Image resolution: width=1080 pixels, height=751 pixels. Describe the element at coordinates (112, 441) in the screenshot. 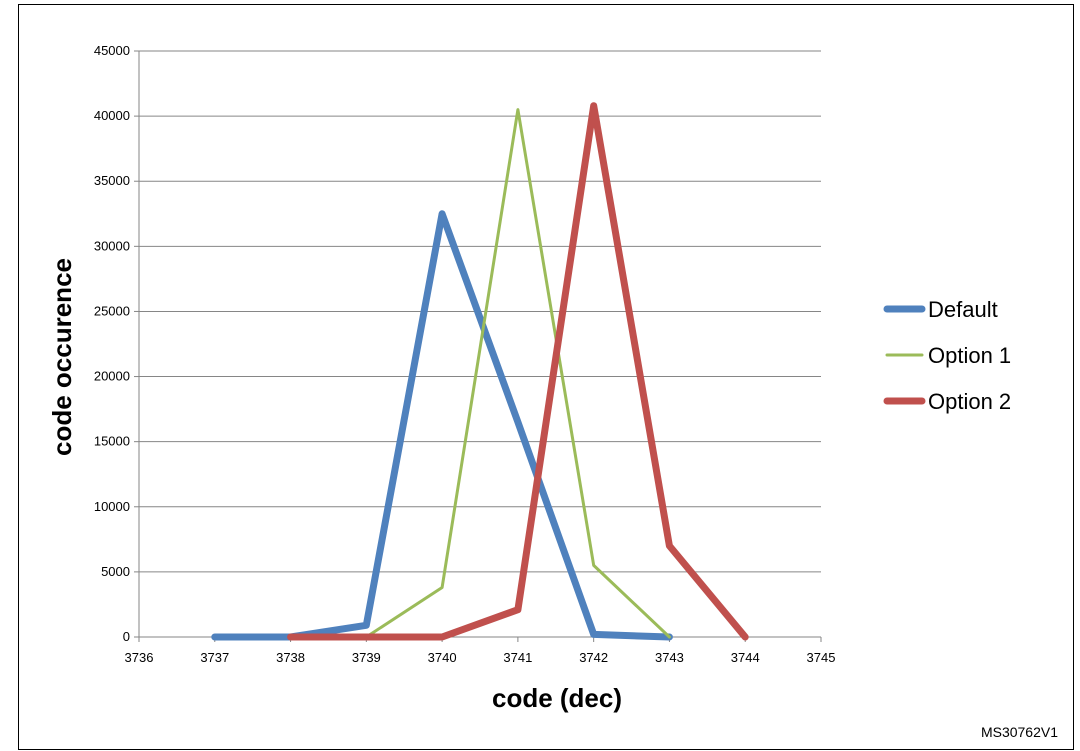

I see `y-tick-label: 15000` at that location.